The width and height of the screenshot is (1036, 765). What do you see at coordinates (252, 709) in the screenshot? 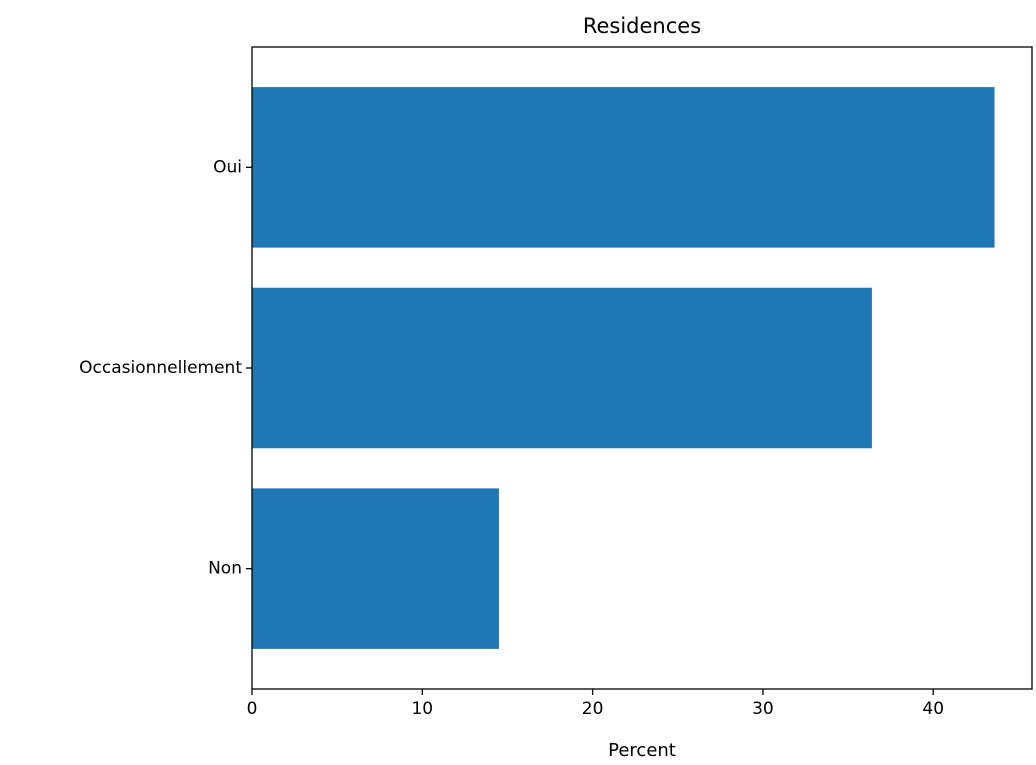
I see `x-tick-label: 0` at bounding box center [252, 709].